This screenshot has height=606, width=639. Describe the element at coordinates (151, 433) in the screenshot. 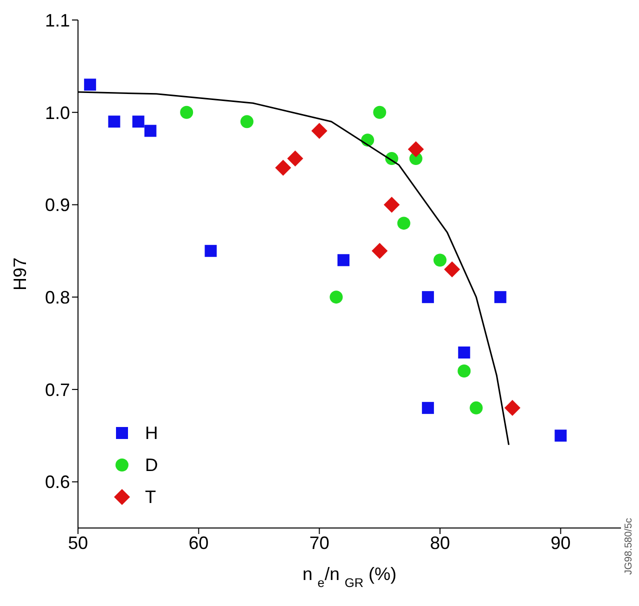

I see `legend-label: H` at that location.